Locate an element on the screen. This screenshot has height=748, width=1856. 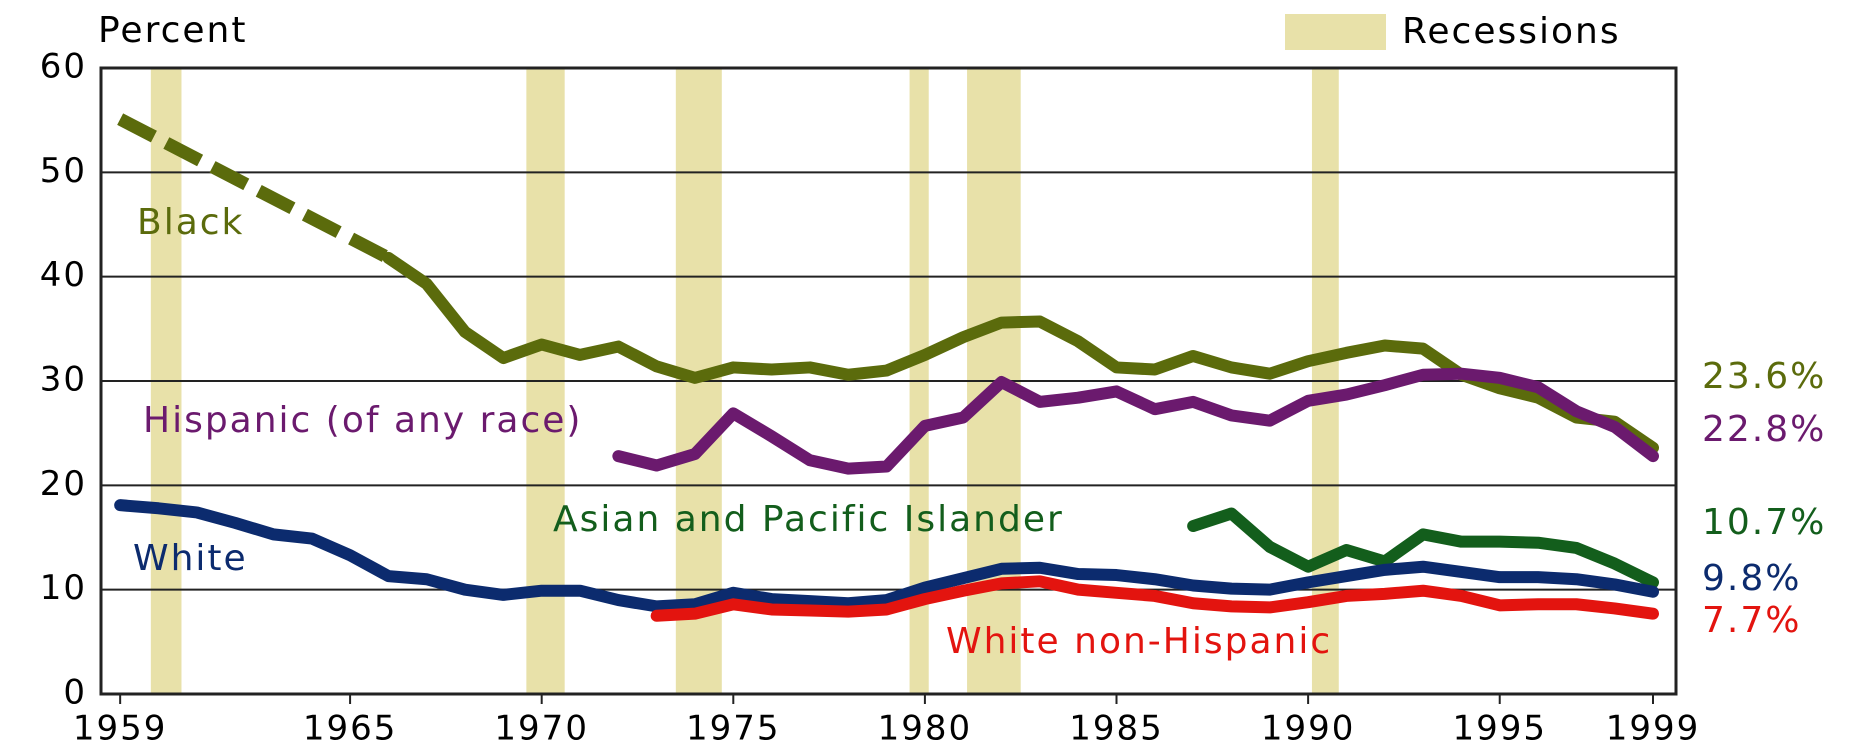
y-axis-label: Percent is located at coordinates (172, 30).